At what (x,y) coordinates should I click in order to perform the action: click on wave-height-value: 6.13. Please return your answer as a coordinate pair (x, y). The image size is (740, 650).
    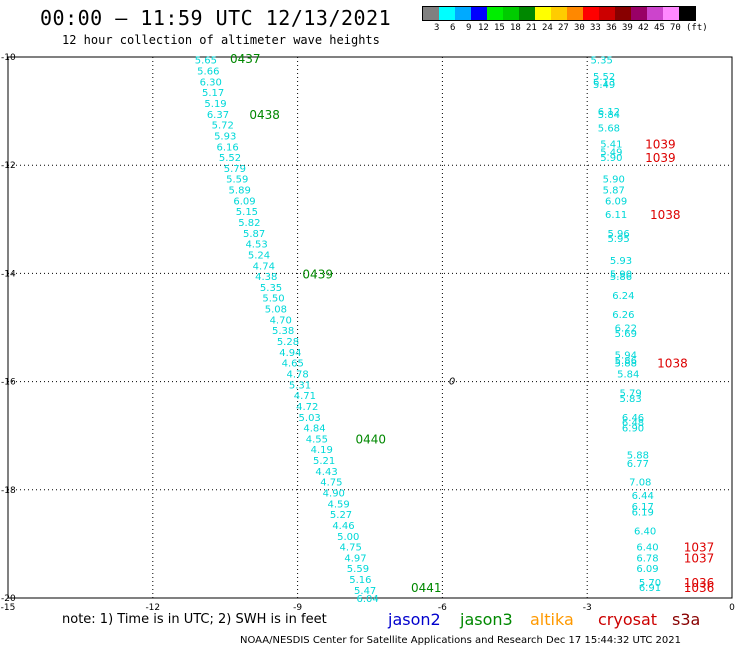
    Looking at the image, I should click on (604, 82).